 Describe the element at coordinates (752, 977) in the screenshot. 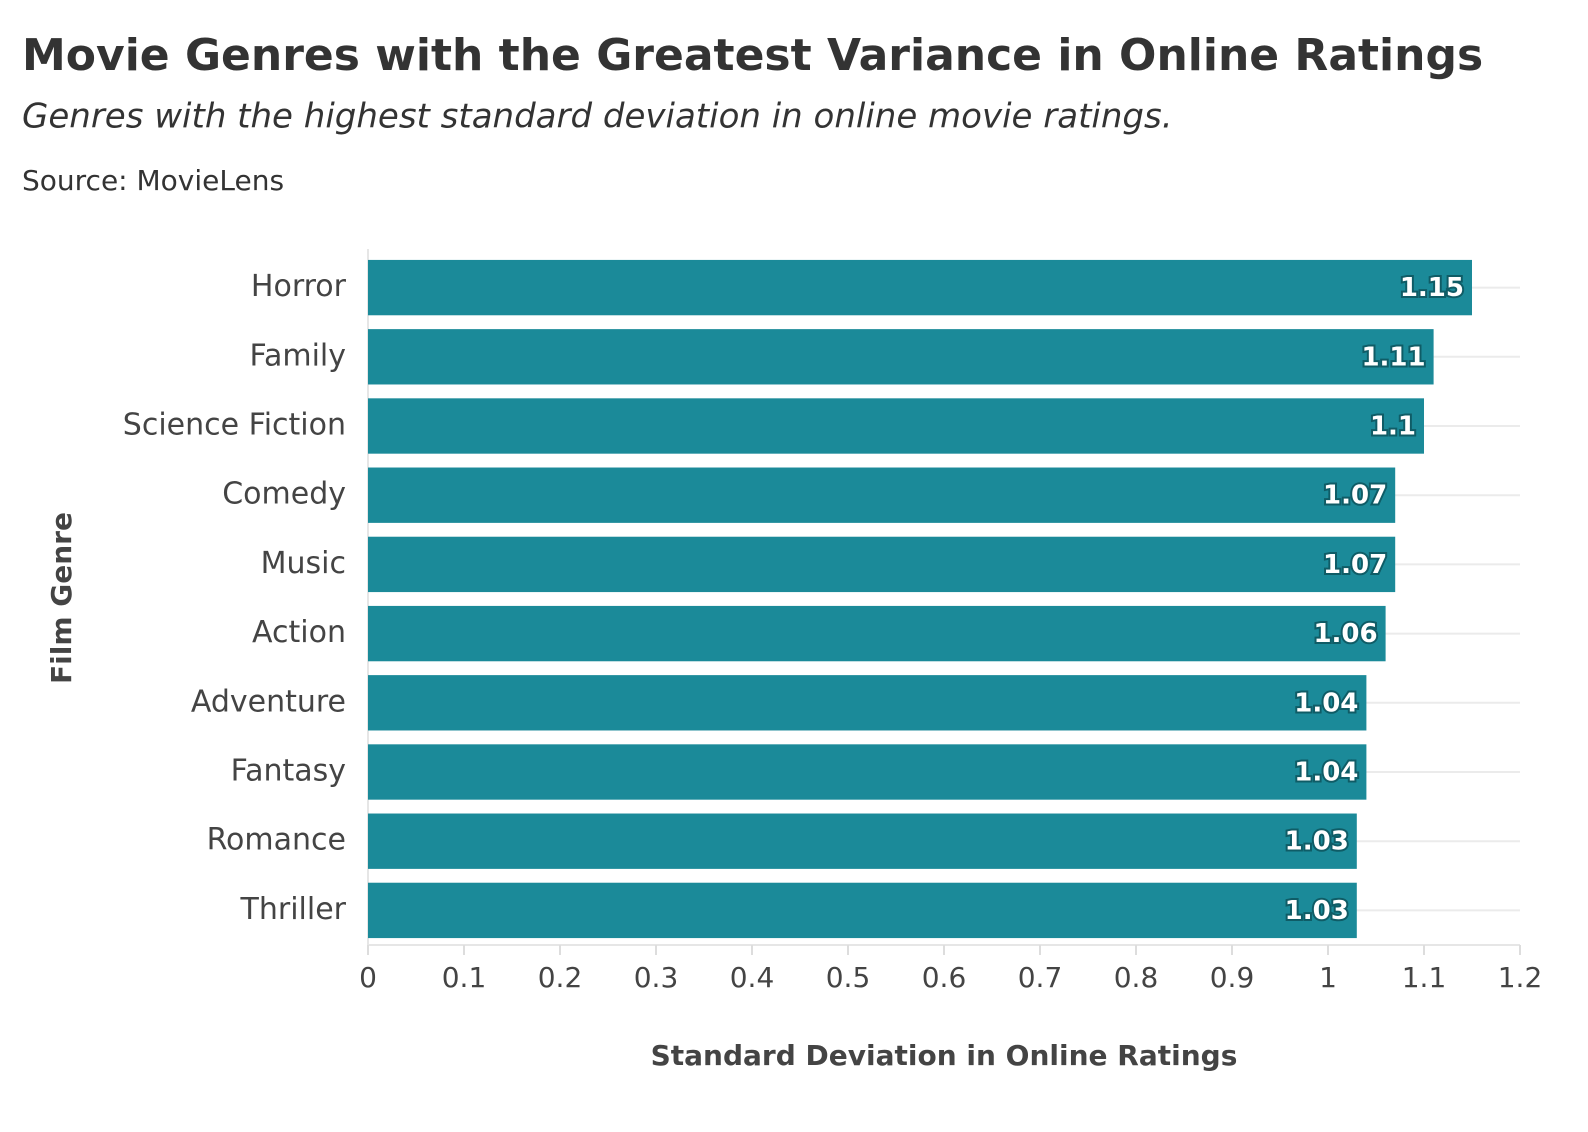

I see `x-tick-label: 0.4` at that location.